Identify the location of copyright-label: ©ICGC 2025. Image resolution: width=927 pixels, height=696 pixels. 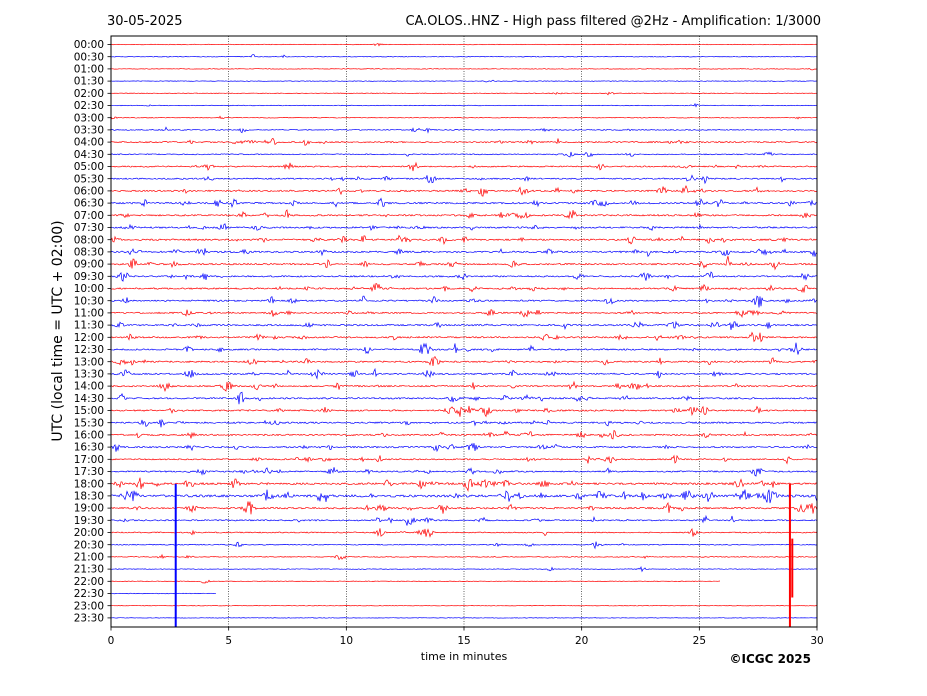
(770, 659).